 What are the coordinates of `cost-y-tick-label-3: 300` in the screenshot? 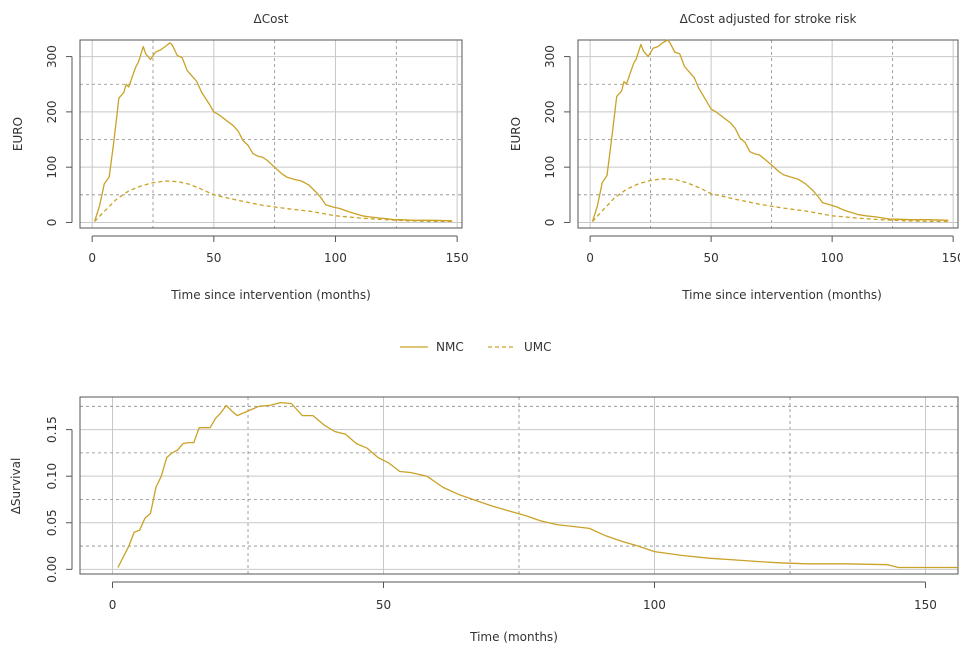 It's located at (52, 56).